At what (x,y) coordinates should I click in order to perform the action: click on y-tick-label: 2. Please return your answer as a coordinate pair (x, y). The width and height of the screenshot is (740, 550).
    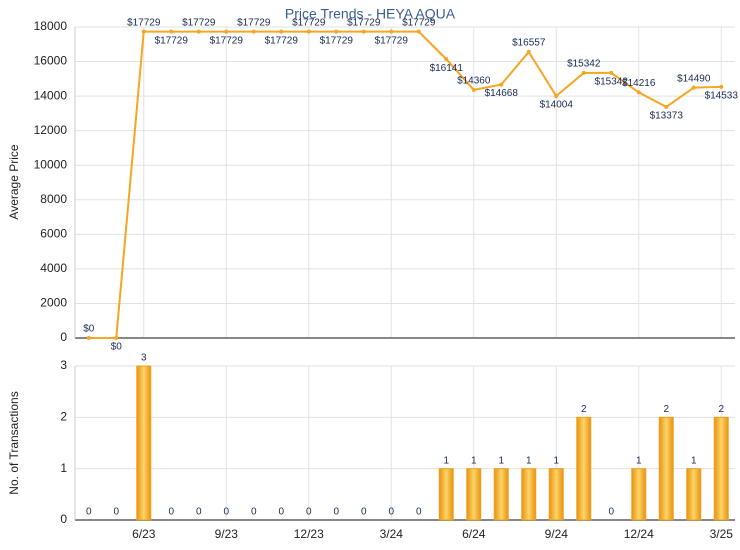
    Looking at the image, I should click on (63, 417).